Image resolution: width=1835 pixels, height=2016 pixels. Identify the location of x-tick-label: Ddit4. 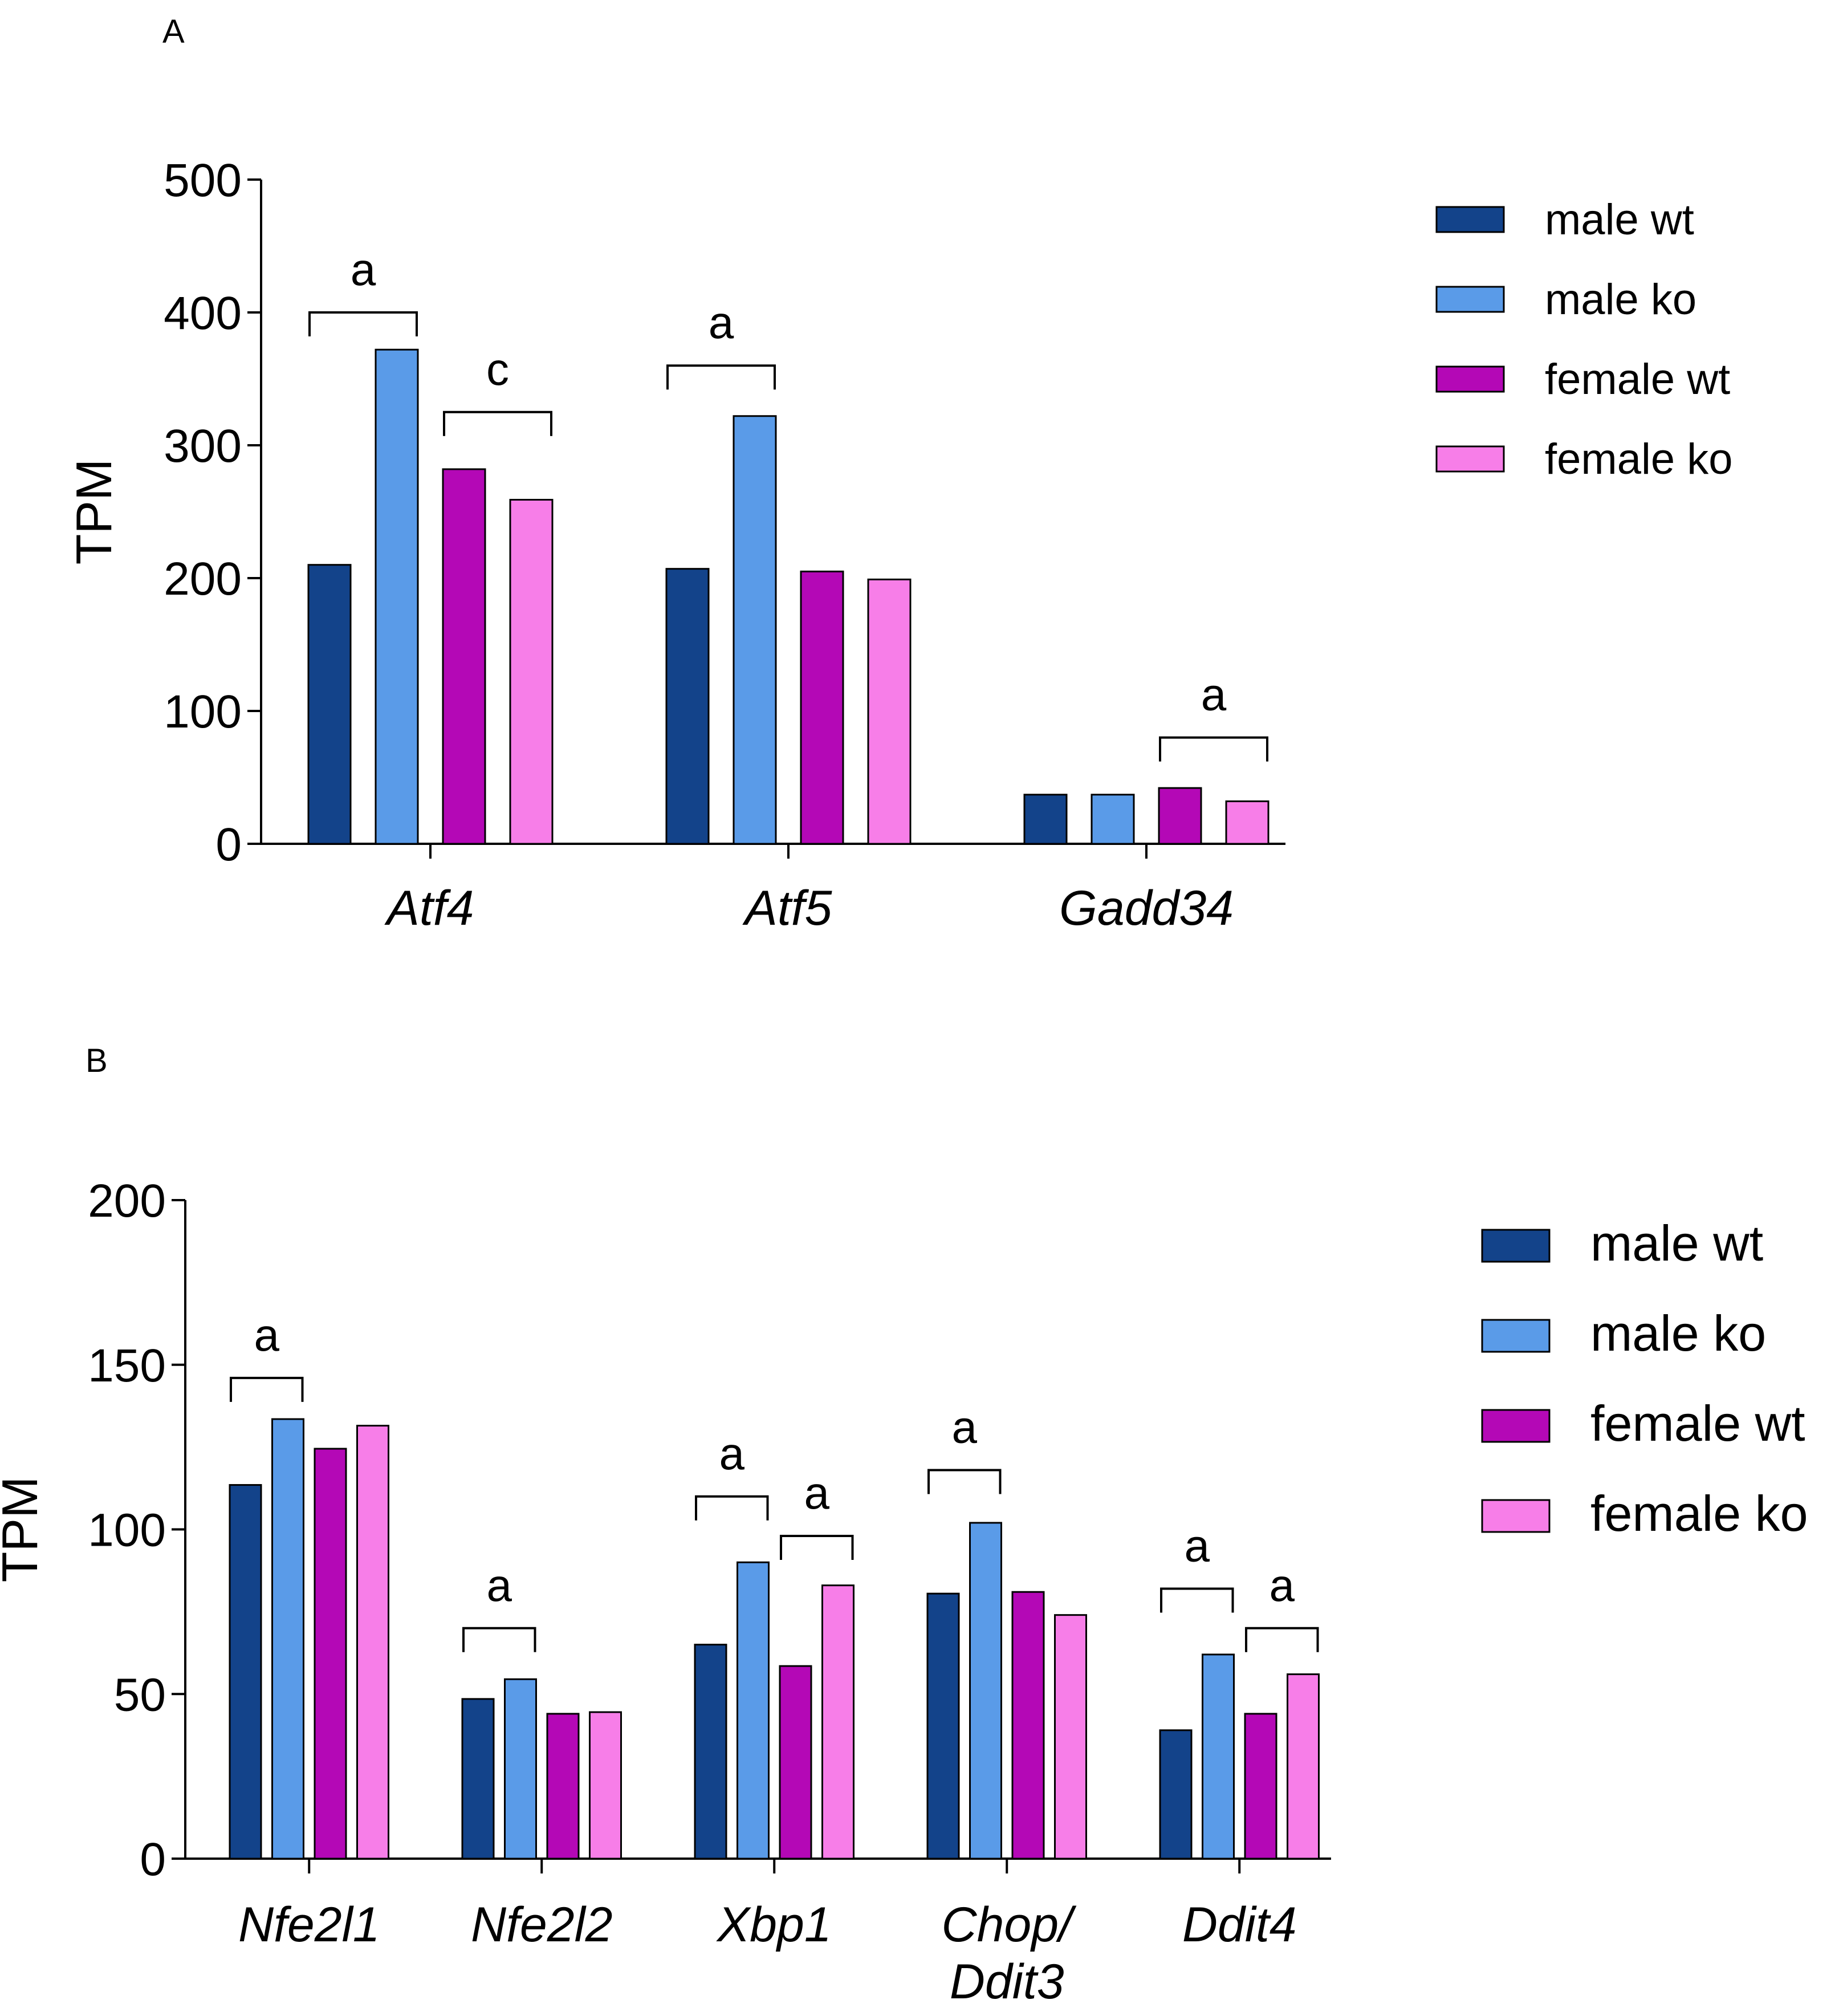
(1239, 1924).